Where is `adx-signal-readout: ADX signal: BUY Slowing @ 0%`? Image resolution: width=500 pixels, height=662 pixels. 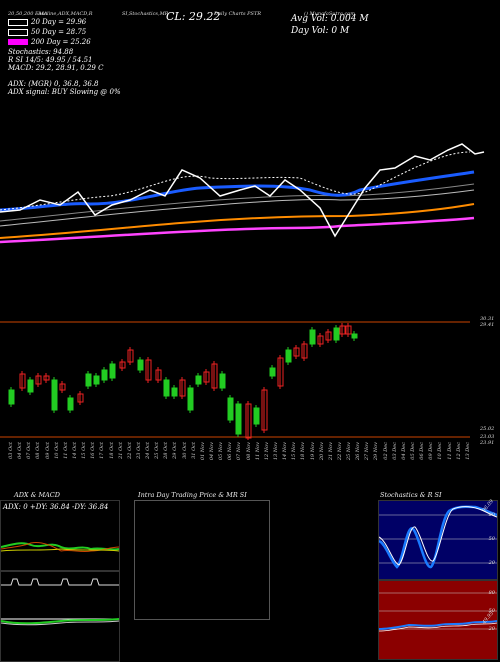
adx-signal-readout: ADX signal: BUY Slowing @ 0% is located at coordinates (64, 92).